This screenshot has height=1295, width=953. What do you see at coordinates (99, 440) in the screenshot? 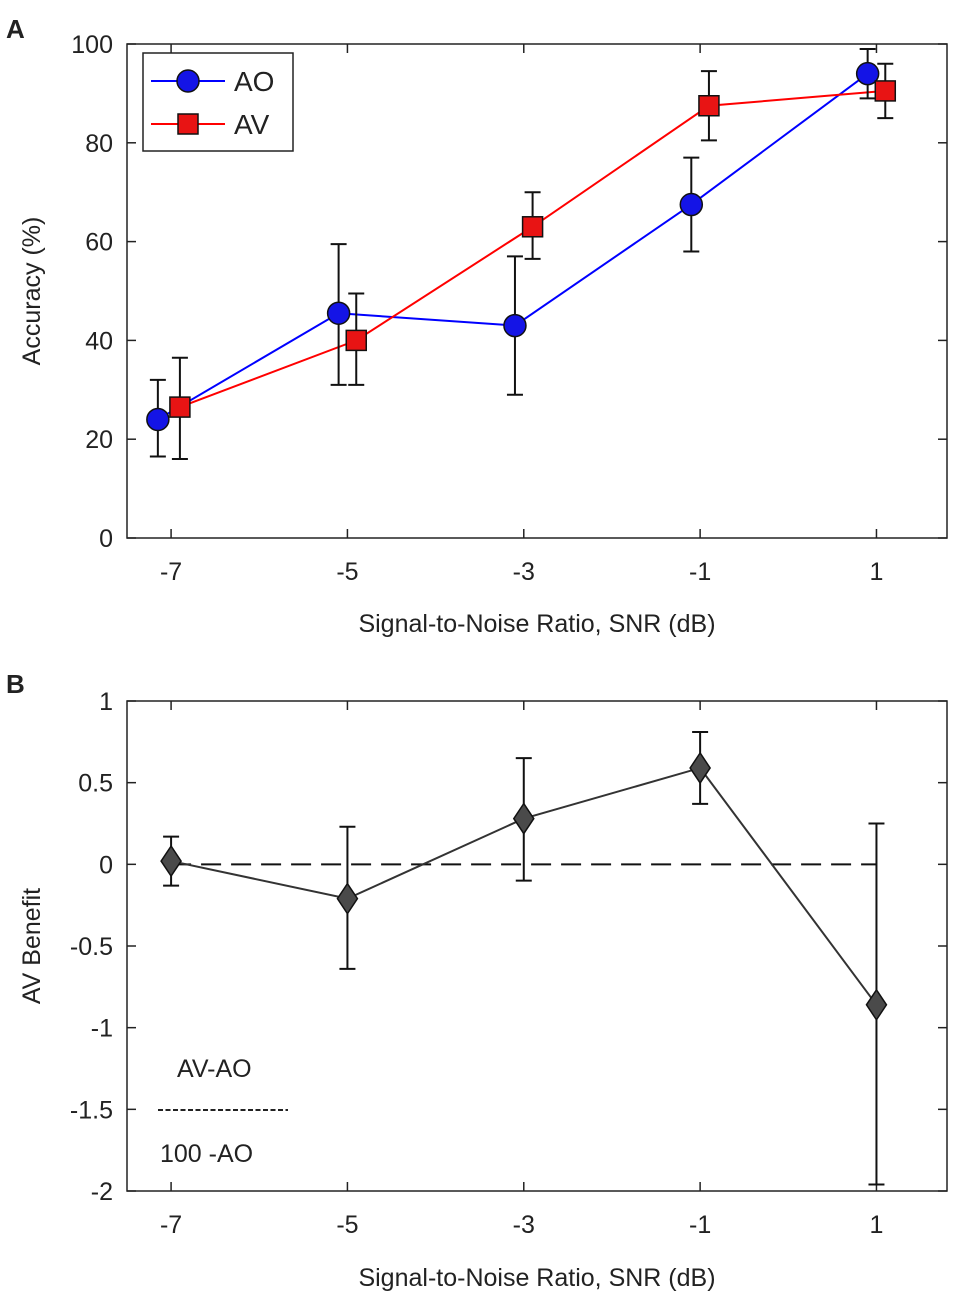
I see `y-tick-label: 20` at bounding box center [99, 440].